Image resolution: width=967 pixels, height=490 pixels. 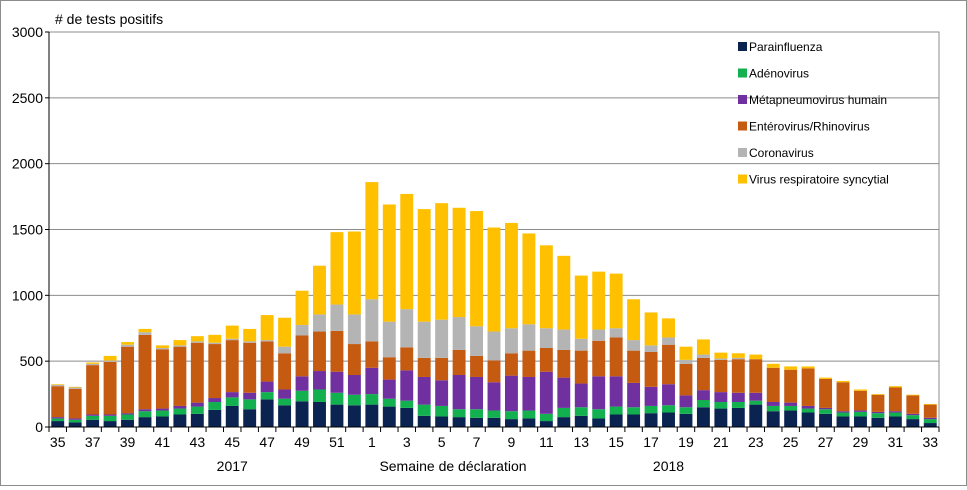 I want to click on y-tick-labels: 0 500 1000 1500 2000 2500 3000, so click(x=27, y=229).